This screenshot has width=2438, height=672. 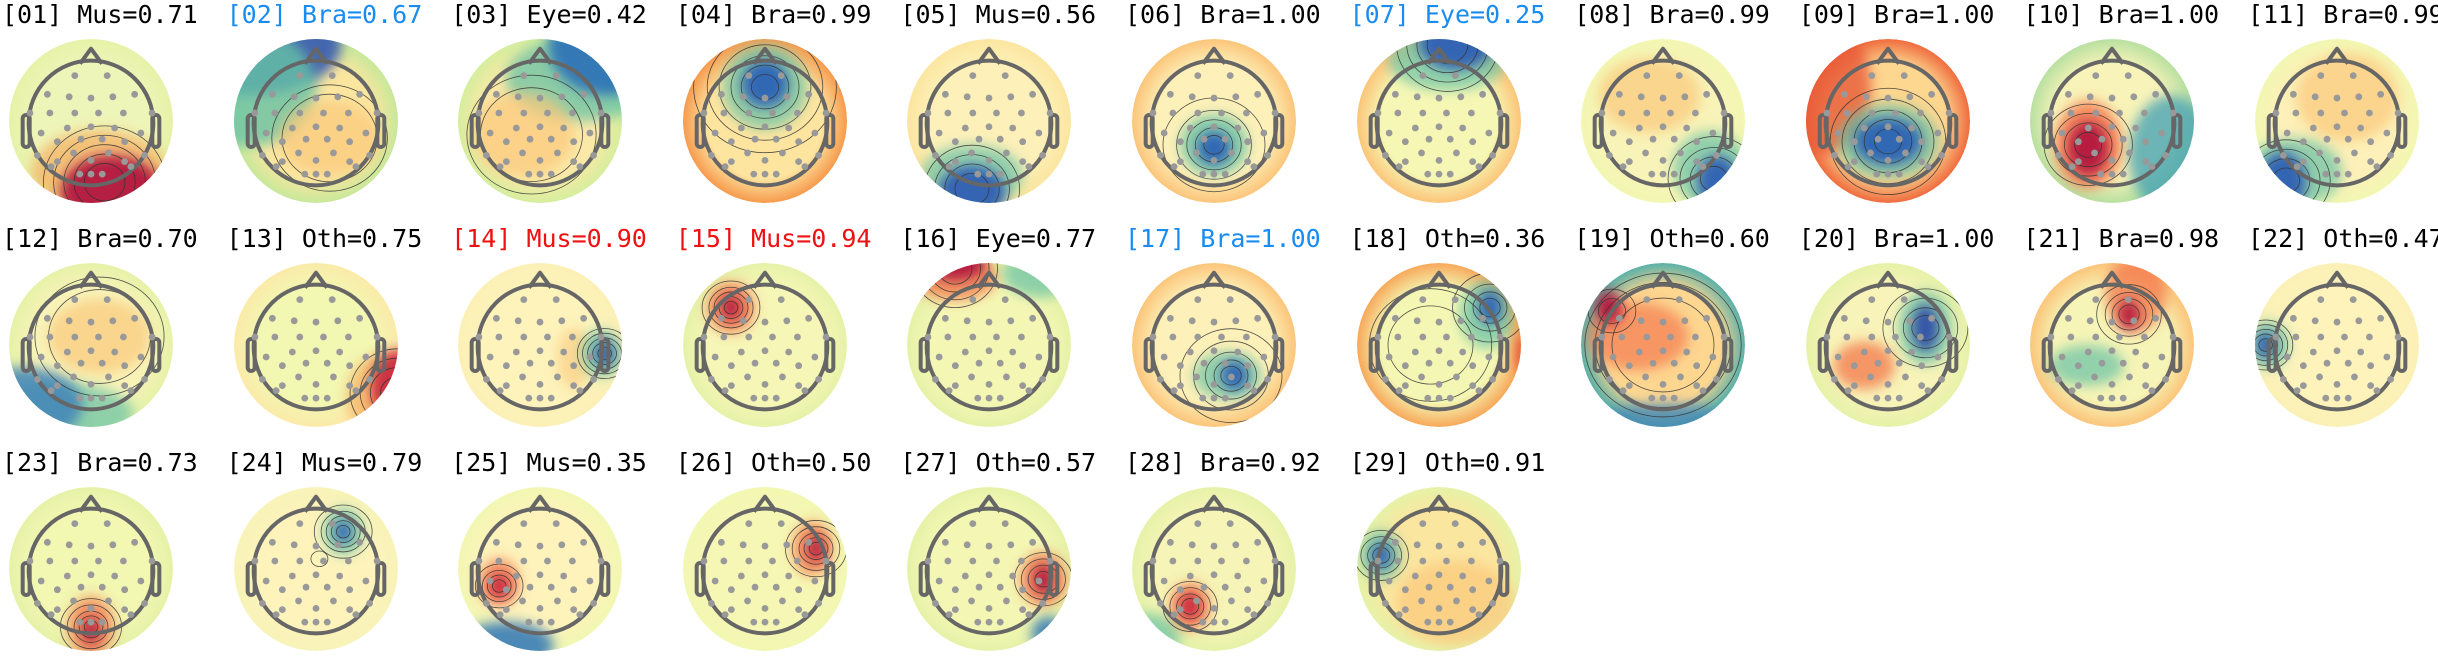 What do you see at coordinates (765, 117) in the screenshot?
I see `head-outline` at bounding box center [765, 117].